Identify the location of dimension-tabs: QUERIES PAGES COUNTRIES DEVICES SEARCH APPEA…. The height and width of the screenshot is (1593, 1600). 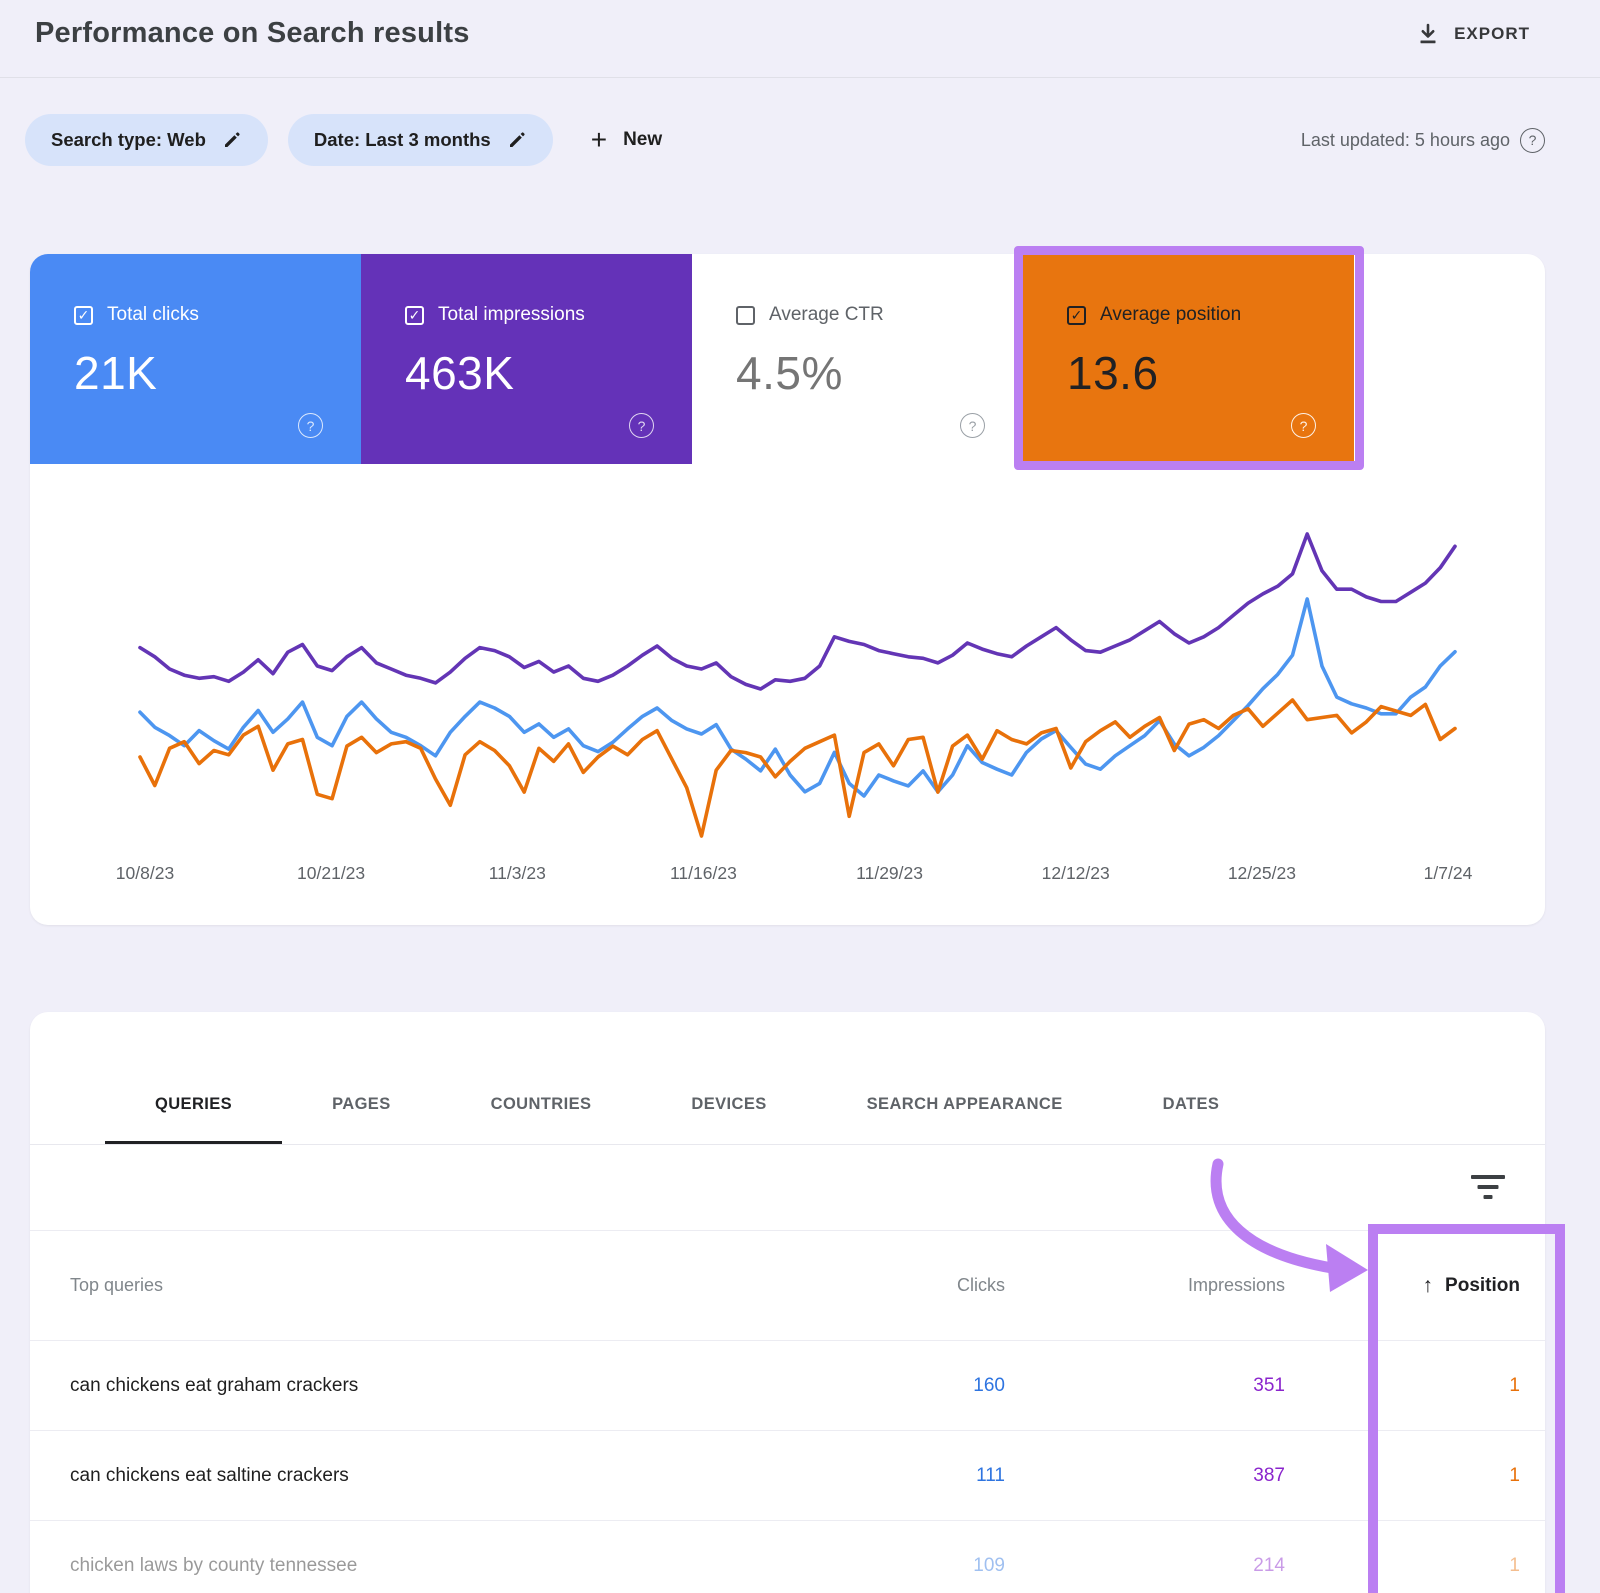
(787, 1078).